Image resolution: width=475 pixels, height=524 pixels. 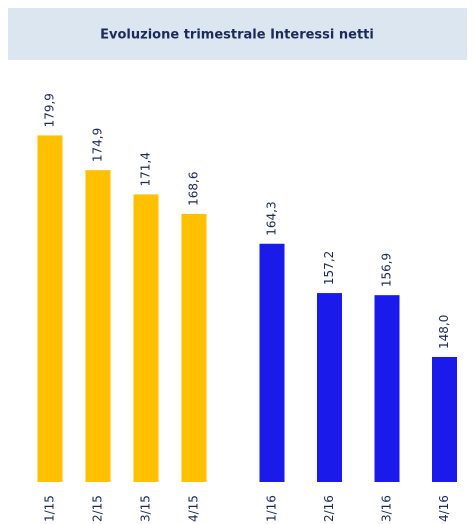 What do you see at coordinates (329, 508) in the screenshot?
I see `x-tick-label: 2/16` at bounding box center [329, 508].